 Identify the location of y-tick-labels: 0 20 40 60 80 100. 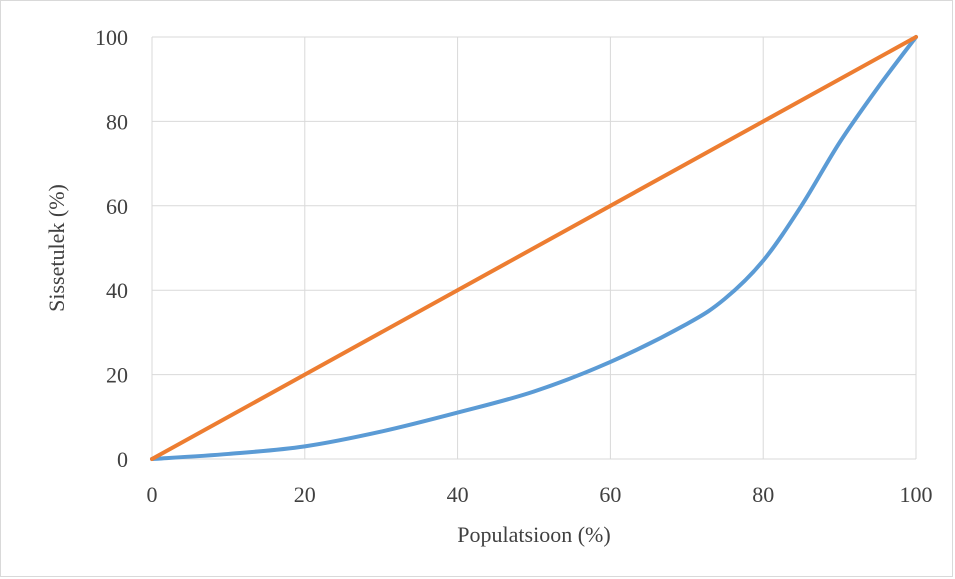
(111, 248).